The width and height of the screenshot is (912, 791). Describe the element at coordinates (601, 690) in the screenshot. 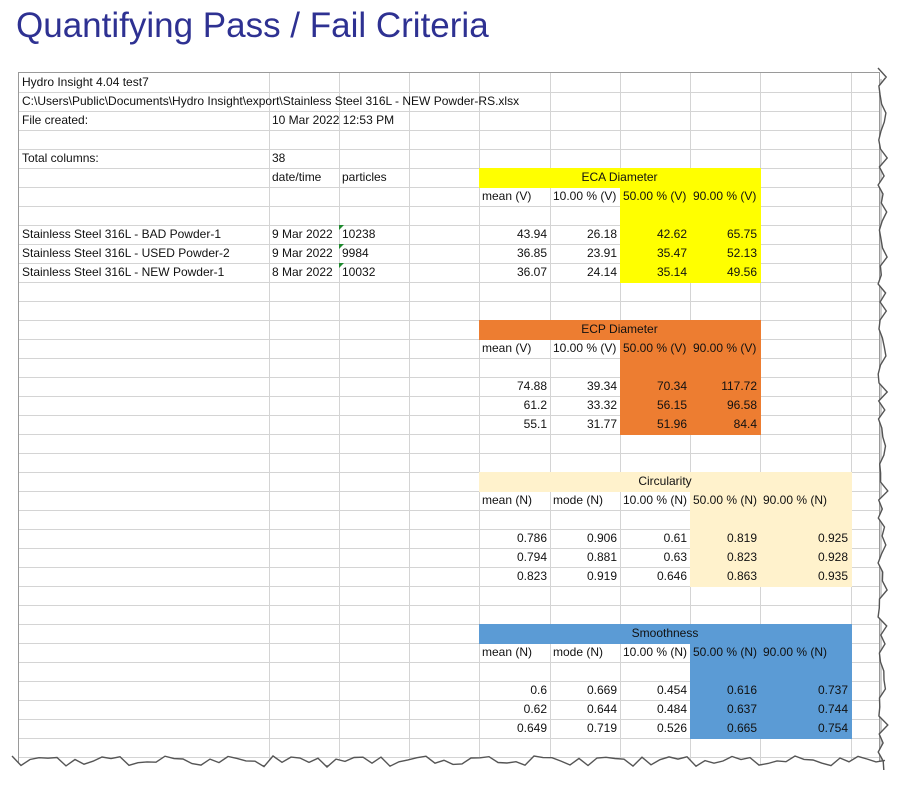

I see `smooth-value-cell: 0.669` at that location.